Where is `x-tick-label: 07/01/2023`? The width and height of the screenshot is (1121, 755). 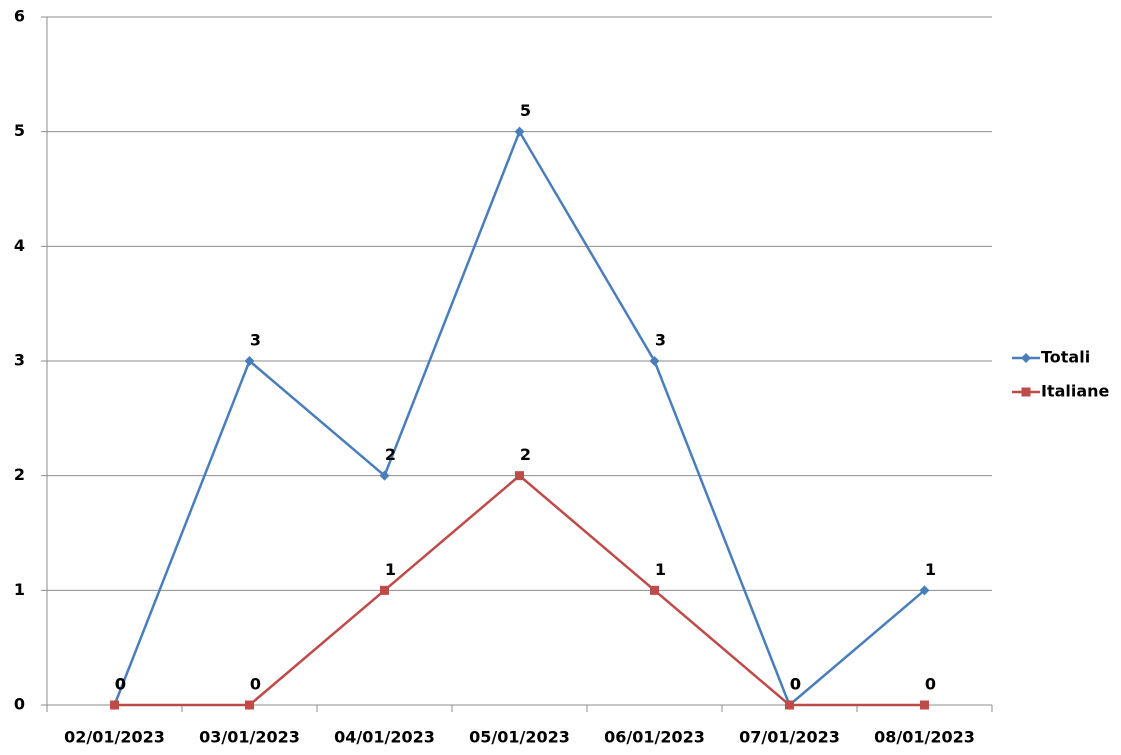
x-tick-label: 07/01/2023 is located at coordinates (789, 737).